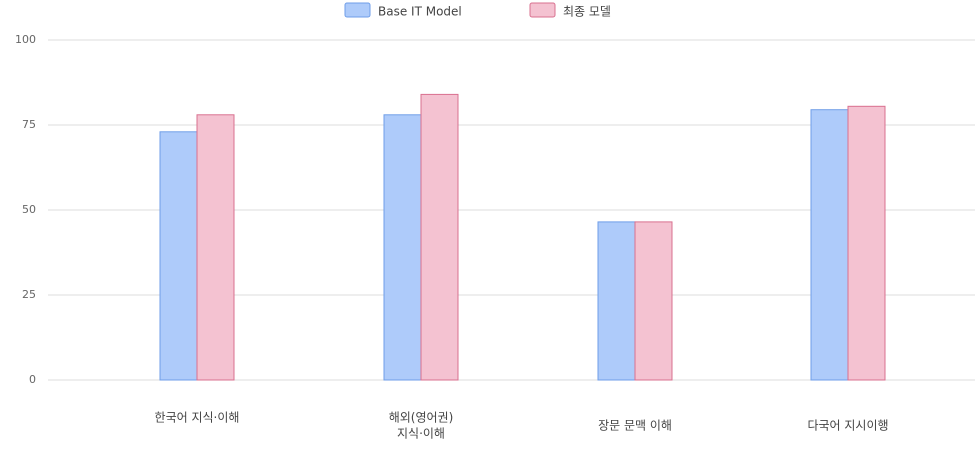 This screenshot has width=975, height=451. Describe the element at coordinates (197, 418) in the screenshot. I see `x-tick-label: 한국어 지식·이해` at that location.